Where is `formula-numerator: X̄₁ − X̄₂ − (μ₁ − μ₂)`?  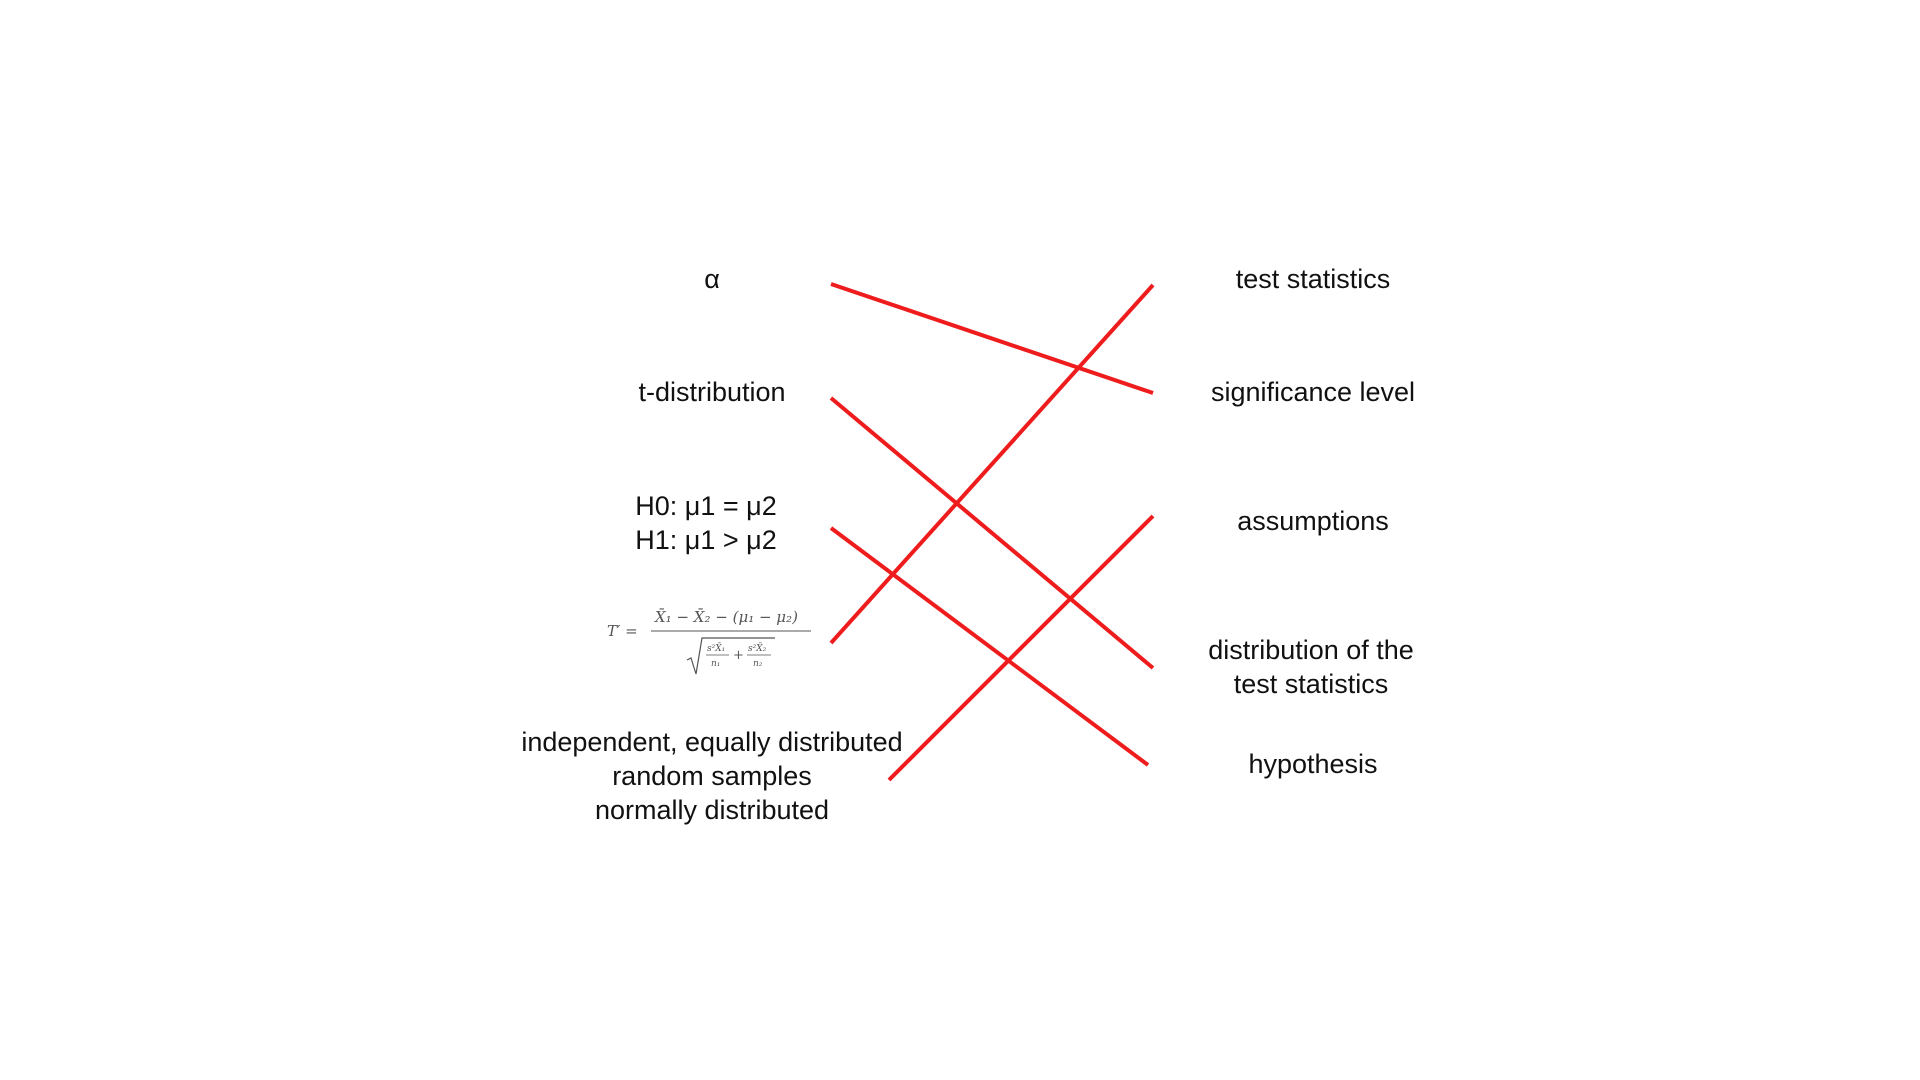
formula-numerator: X̄₁ − X̄₂ − (μ₁ − μ₂) is located at coordinates (726, 617).